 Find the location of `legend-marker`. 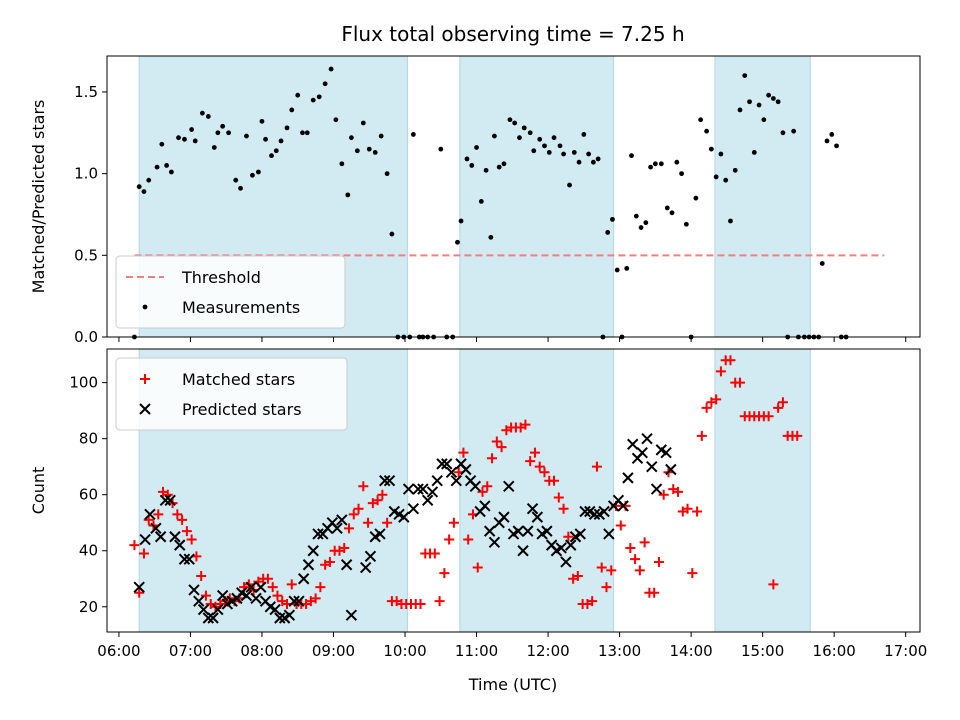

legend-marker is located at coordinates (145, 409).